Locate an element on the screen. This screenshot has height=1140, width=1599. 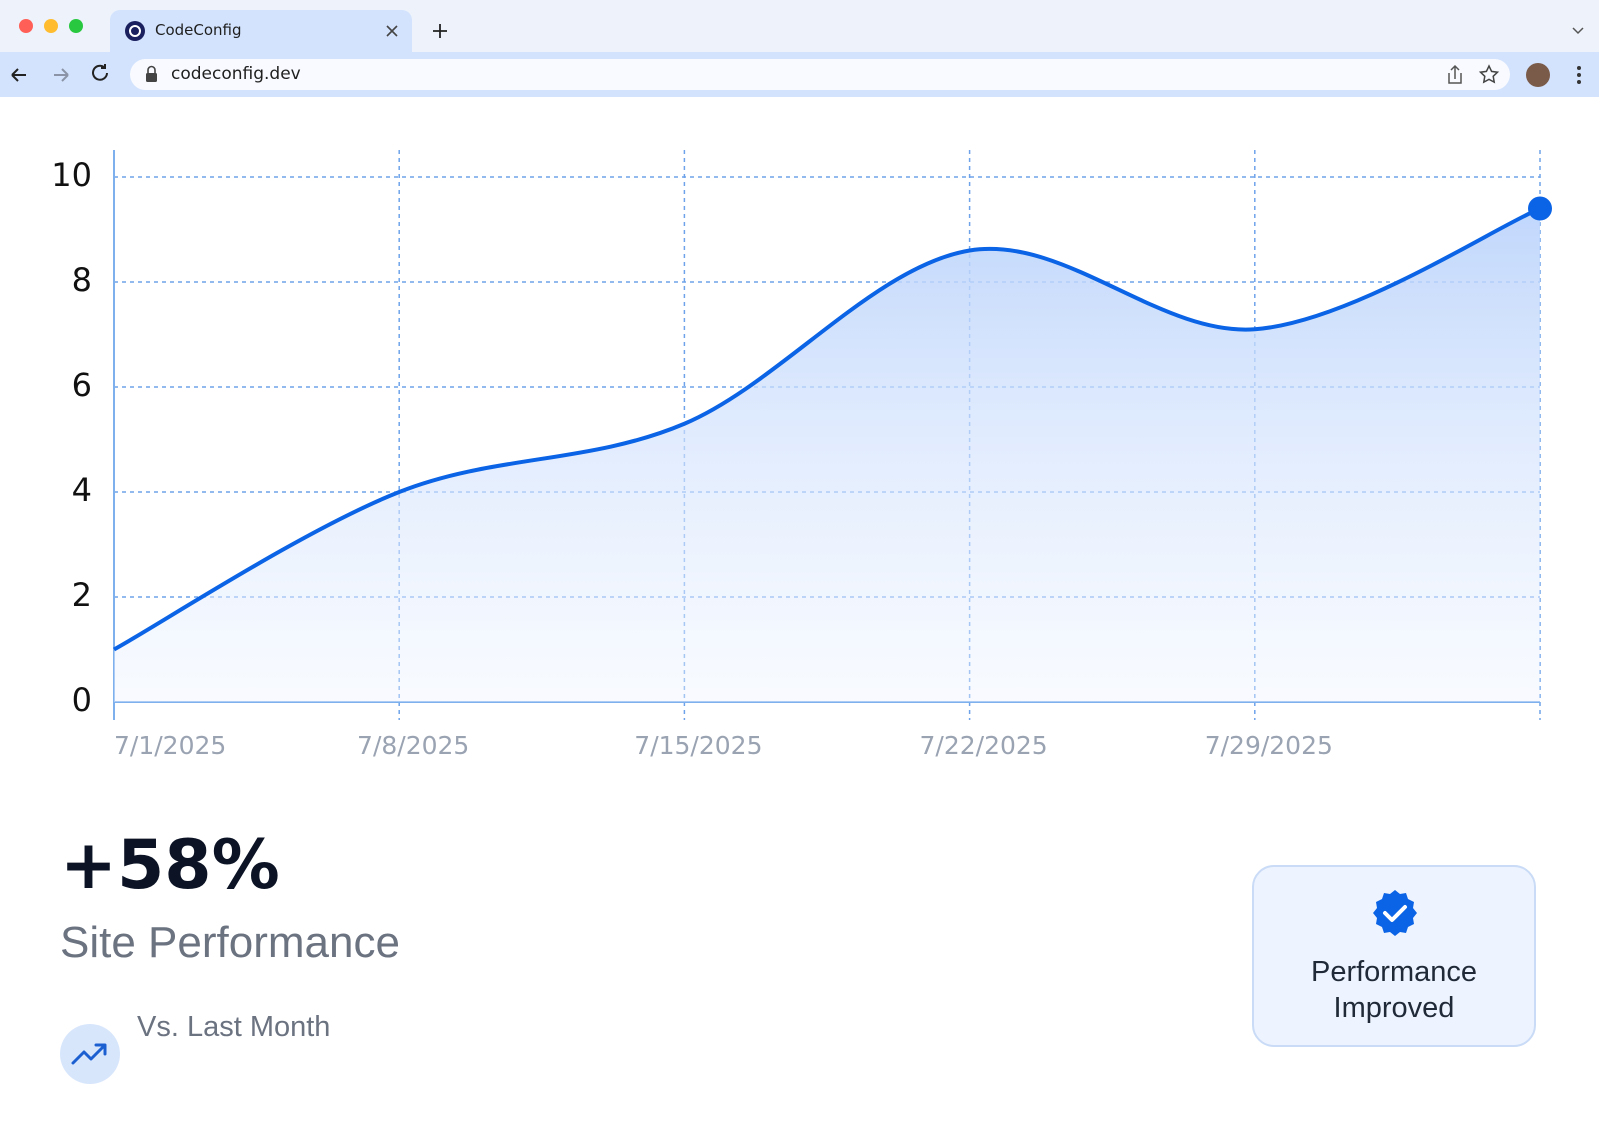
tab-close is located at coordinates (392, 31).